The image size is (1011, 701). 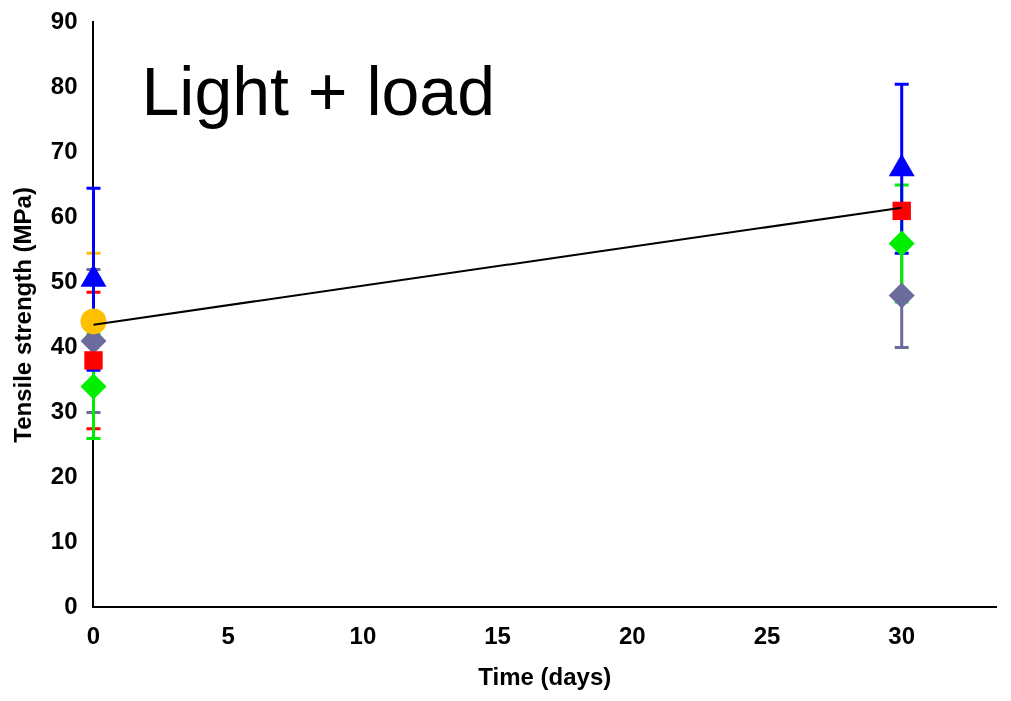 I want to click on y-tick-label: 0, so click(x=71, y=606).